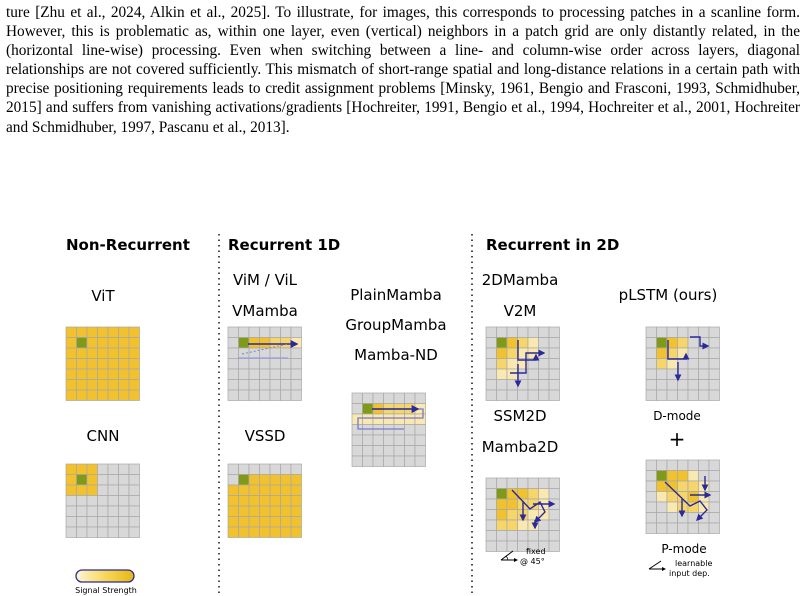 The height and width of the screenshot is (596, 808). I want to click on label-vim-vil: ViM / ViL, so click(265, 280).